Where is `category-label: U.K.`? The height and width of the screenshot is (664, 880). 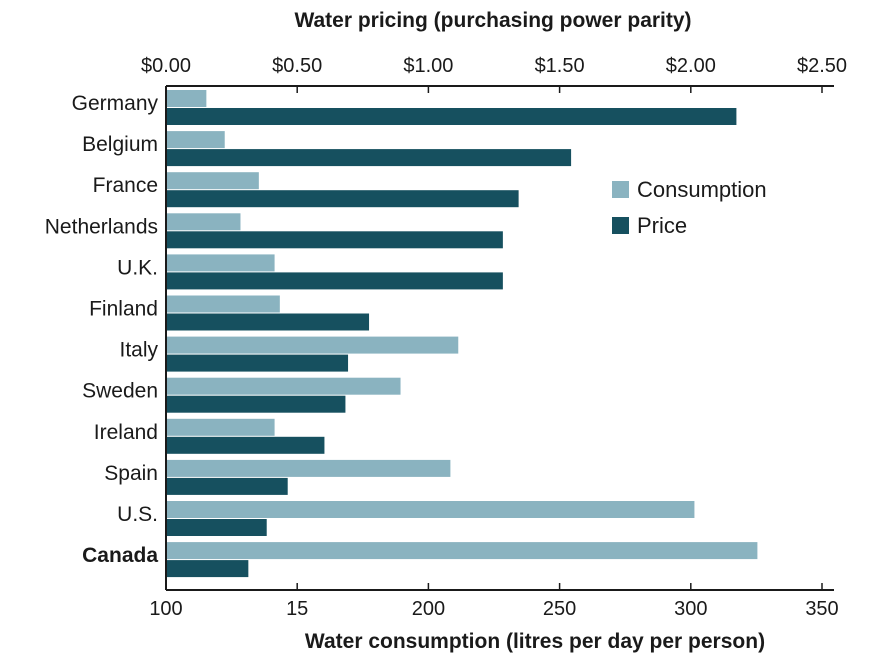 category-label: U.K. is located at coordinates (137, 267).